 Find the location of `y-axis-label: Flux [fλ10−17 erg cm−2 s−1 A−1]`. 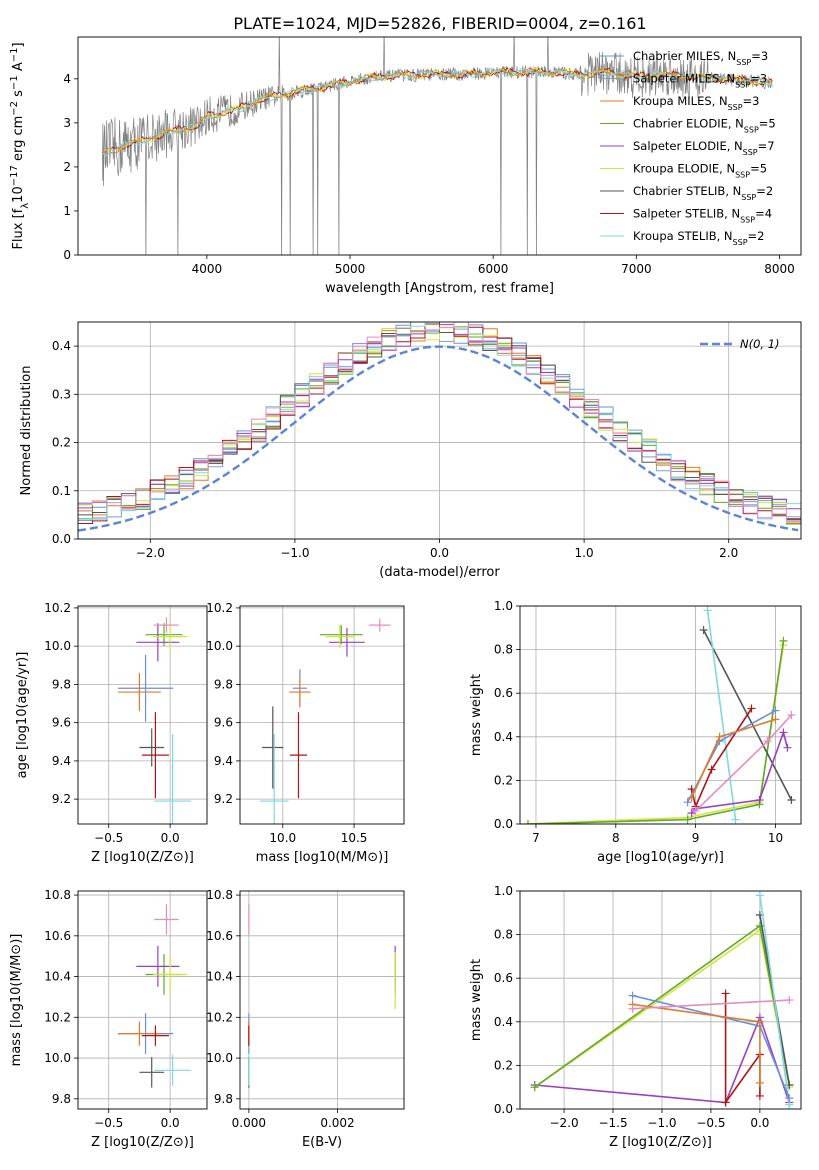

y-axis-label: Flux [fλ10−17 erg cm−2 s−1 A−1] is located at coordinates (20, 145).